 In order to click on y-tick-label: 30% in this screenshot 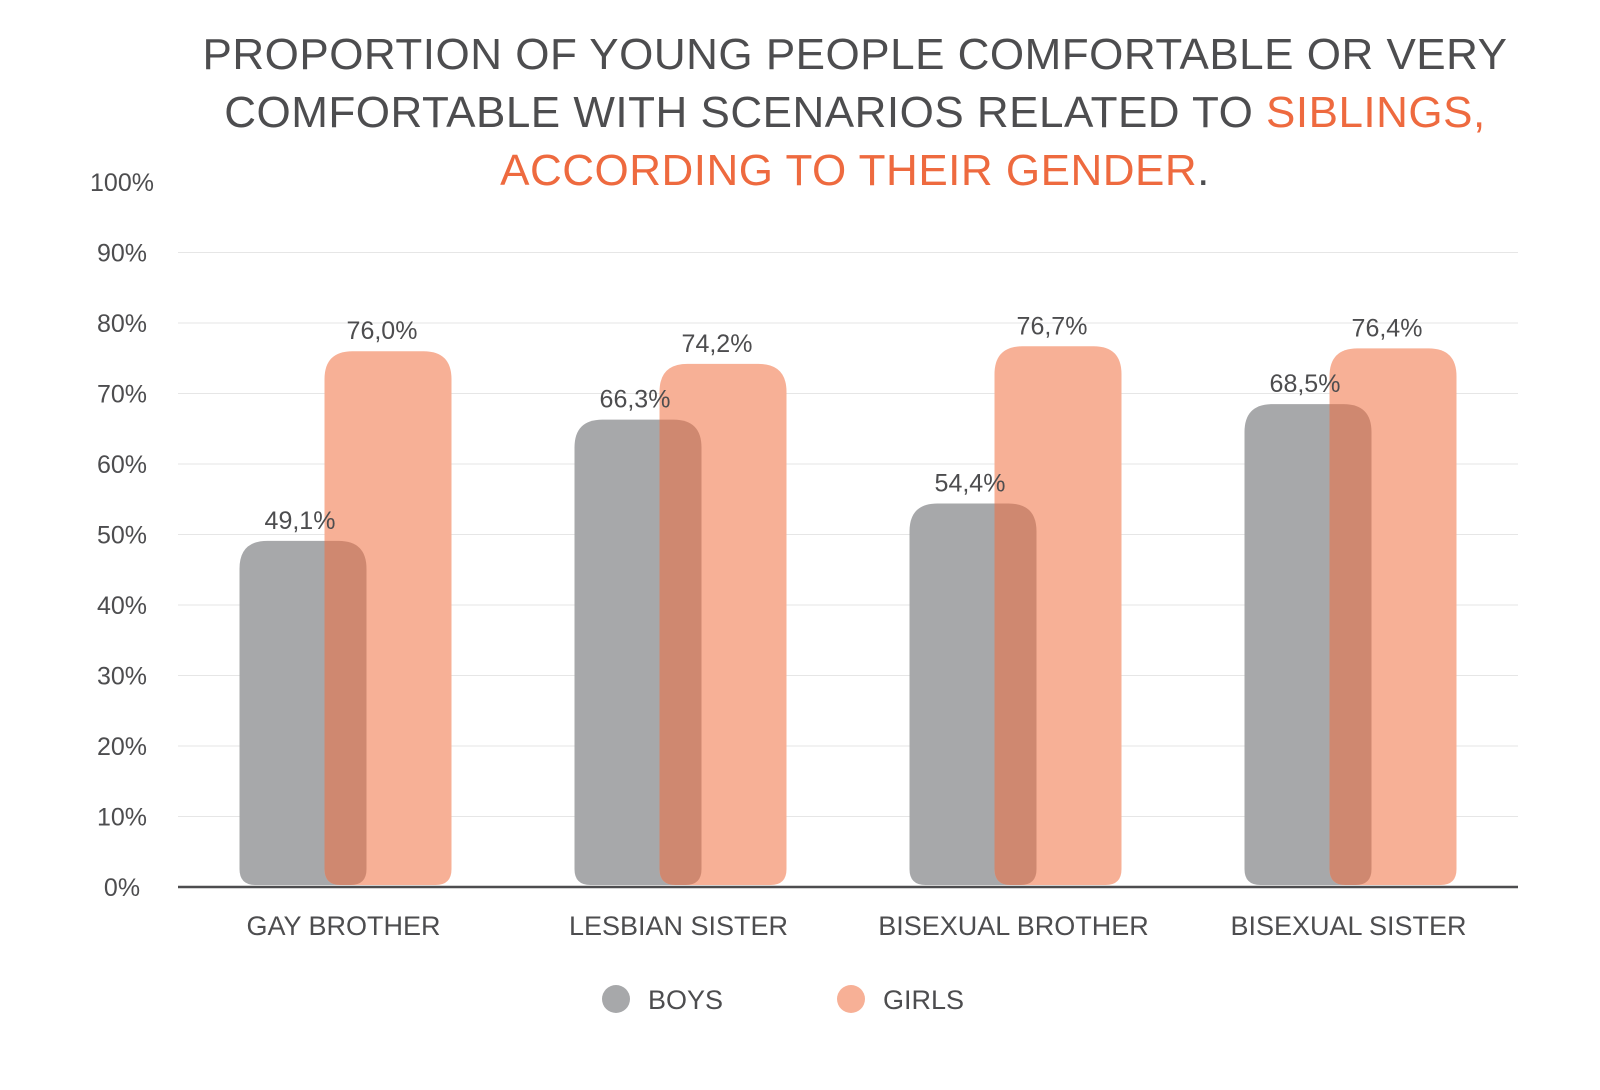, I will do `click(122, 677)`.